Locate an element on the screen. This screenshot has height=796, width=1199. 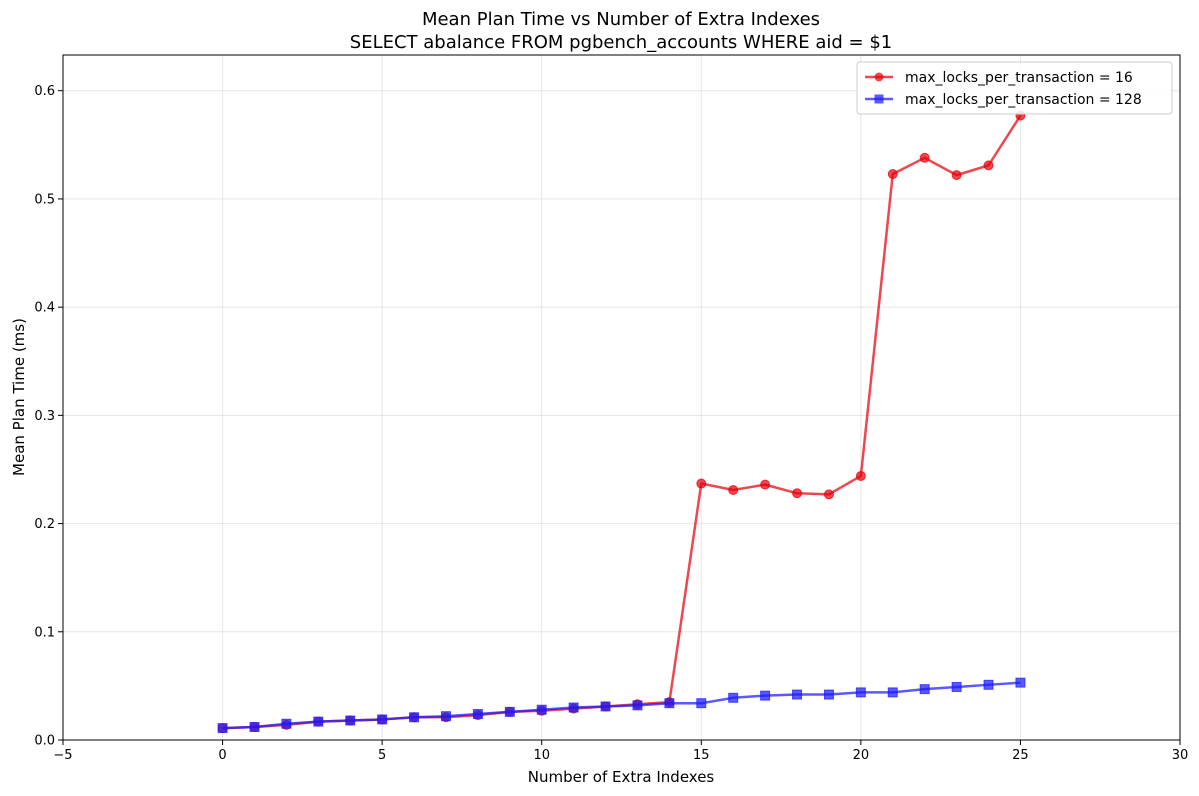
legend-label: max_locks_per_transaction = 16 is located at coordinates (1019, 78).